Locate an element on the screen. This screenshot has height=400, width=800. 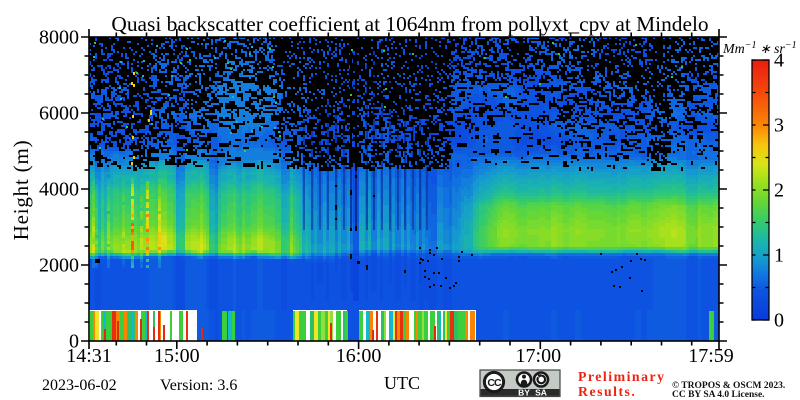
svg-text: Results. is located at coordinates (607, 391).